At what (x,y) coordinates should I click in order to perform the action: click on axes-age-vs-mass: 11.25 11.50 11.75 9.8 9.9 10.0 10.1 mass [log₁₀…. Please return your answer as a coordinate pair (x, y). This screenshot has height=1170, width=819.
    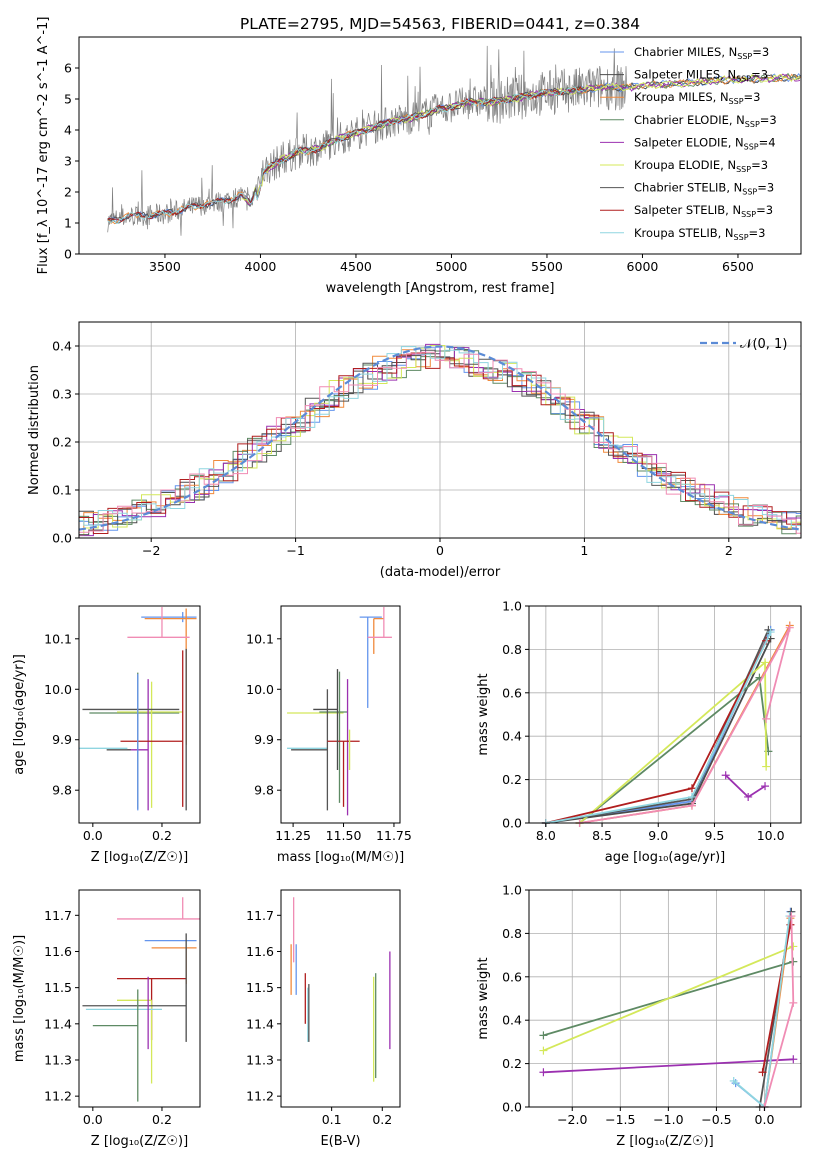
    Looking at the image, I should click on (329, 735).